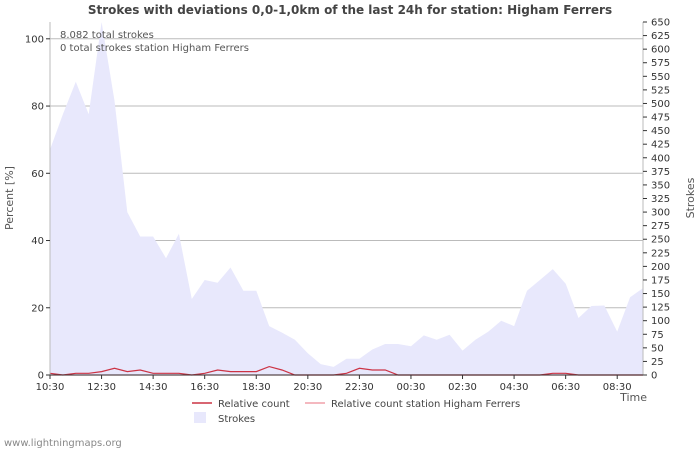 The height and width of the screenshot is (450, 700). Describe the element at coordinates (660, 172) in the screenshot. I see `right-tick-label-375: 375` at that location.